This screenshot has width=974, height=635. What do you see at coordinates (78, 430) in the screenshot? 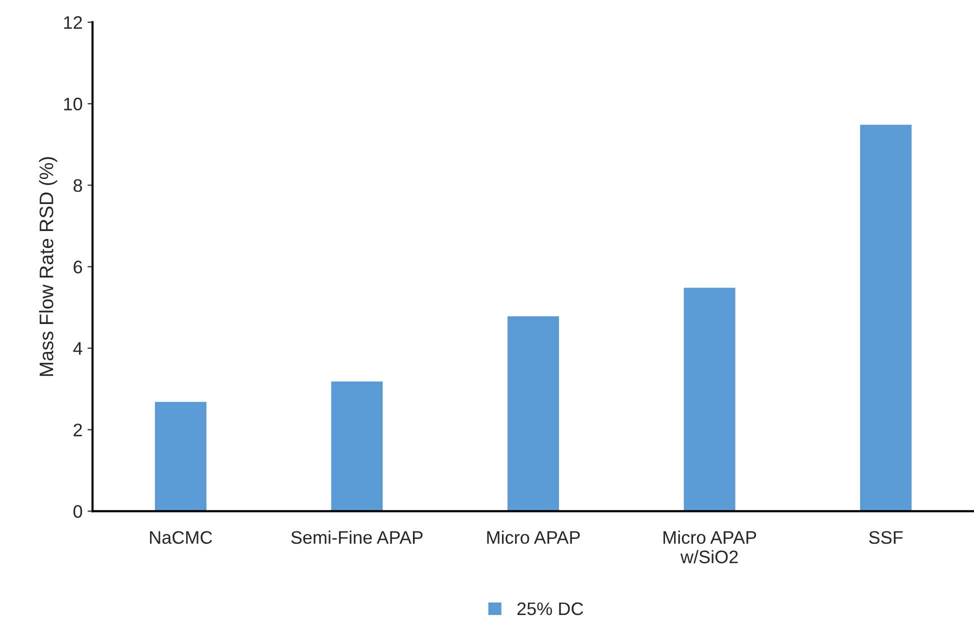
I see `y-tick-label: 2` at bounding box center [78, 430].